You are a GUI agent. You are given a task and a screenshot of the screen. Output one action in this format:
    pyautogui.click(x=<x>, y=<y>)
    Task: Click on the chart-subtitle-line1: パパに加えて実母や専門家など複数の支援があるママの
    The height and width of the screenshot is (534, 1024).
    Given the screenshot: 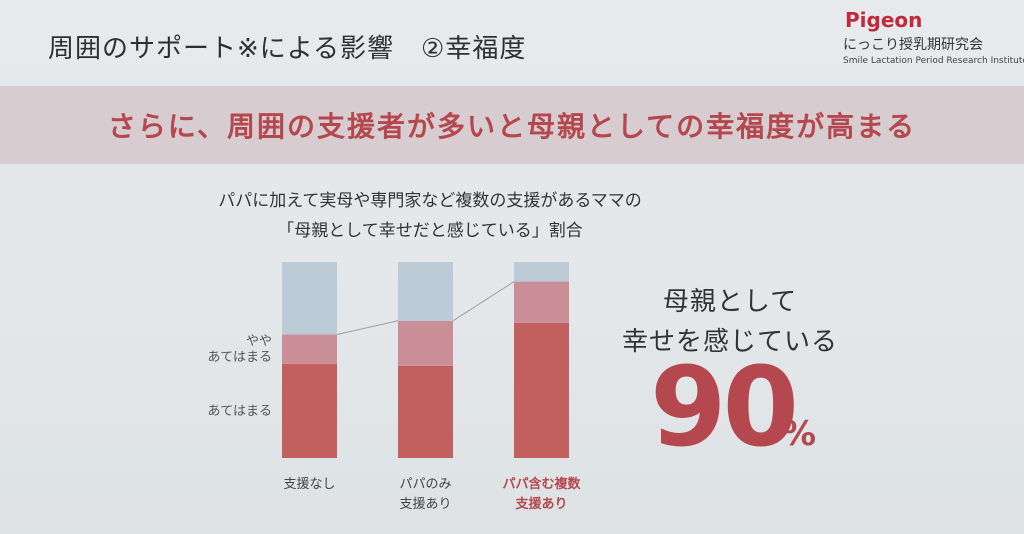 What is the action you would take?
    pyautogui.click(x=430, y=201)
    